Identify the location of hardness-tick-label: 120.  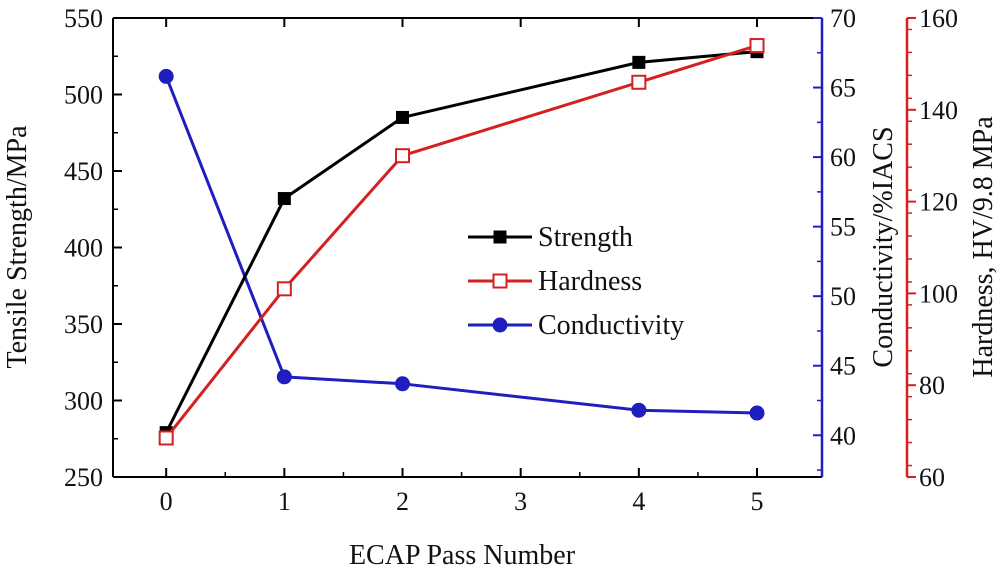
(938, 202).